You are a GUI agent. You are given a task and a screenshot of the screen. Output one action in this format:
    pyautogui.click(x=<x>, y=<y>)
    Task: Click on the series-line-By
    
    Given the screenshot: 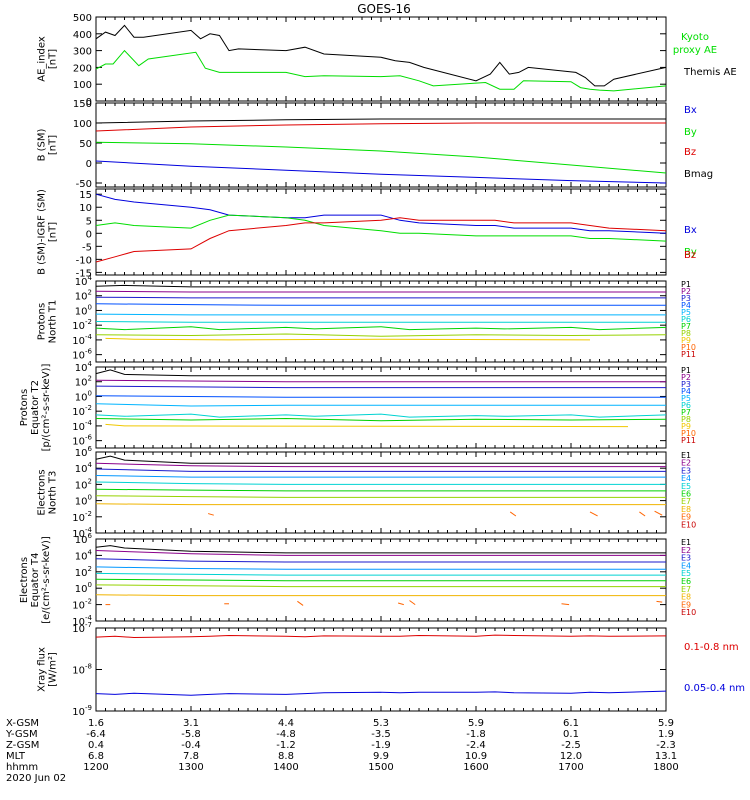 What is the action you would take?
    pyautogui.click(x=381, y=228)
    